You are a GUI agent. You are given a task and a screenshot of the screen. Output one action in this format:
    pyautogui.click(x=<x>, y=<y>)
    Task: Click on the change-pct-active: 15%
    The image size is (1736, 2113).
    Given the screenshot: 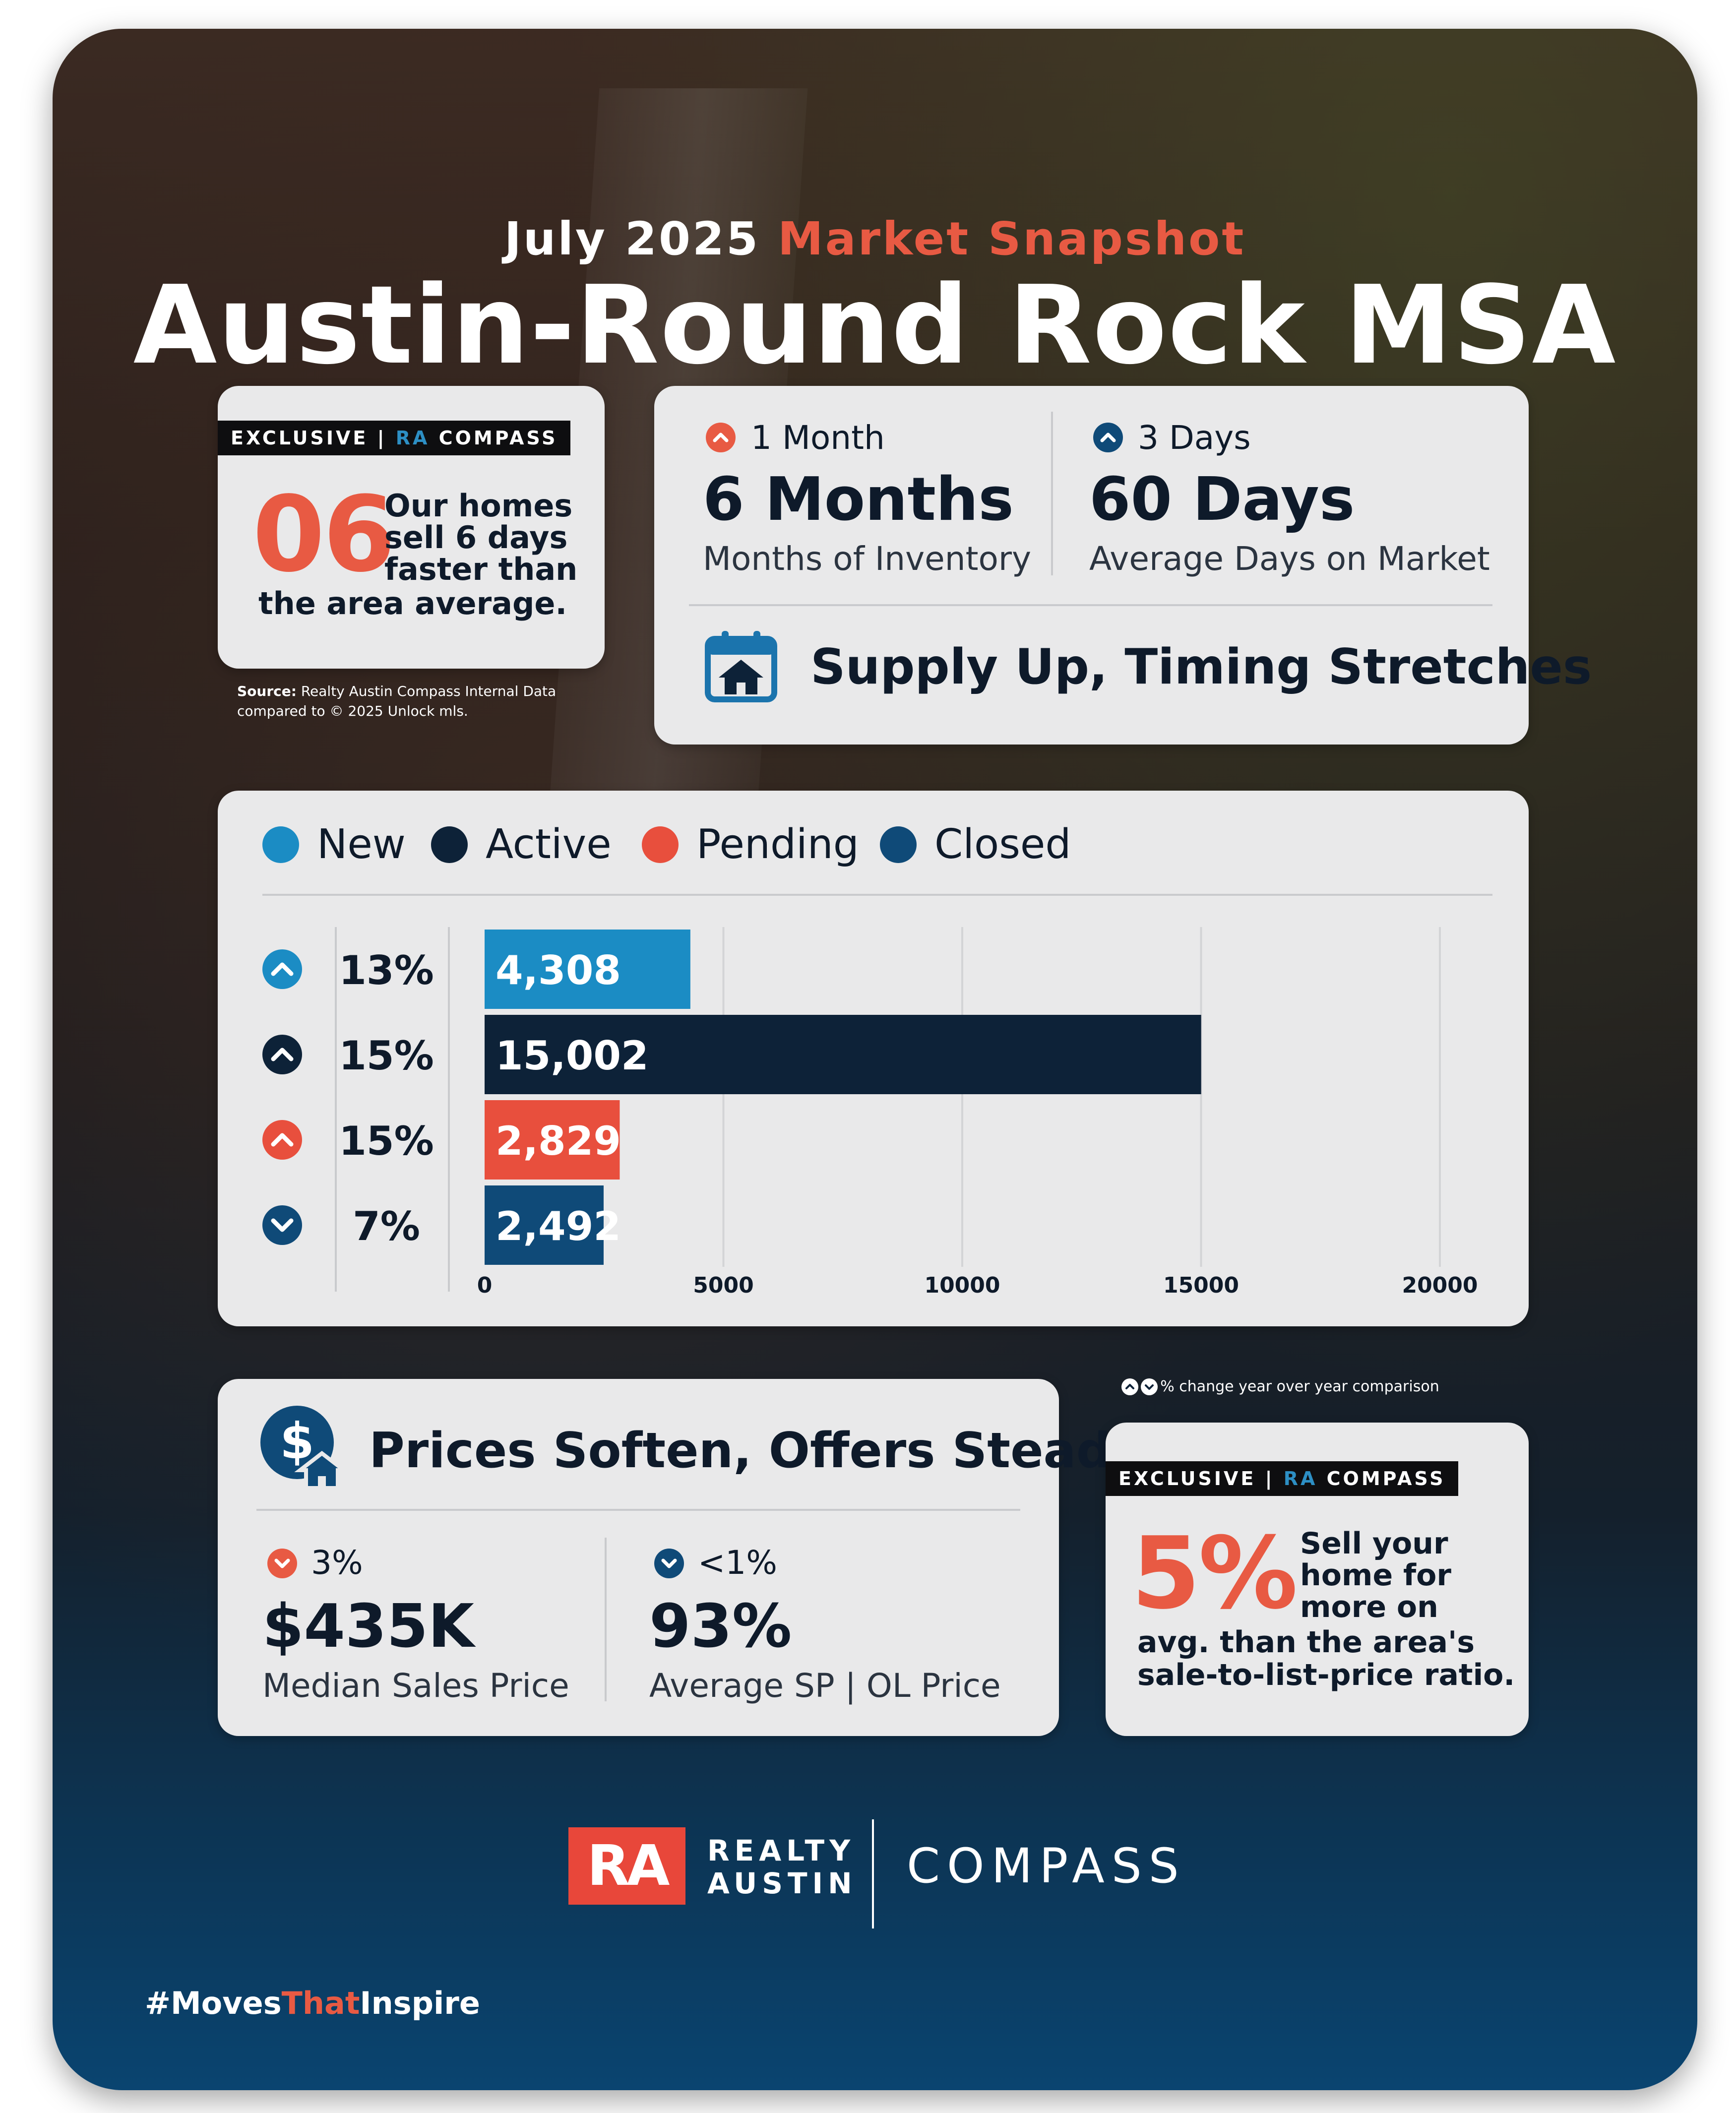 What is the action you would take?
    pyautogui.click(x=386, y=1056)
    